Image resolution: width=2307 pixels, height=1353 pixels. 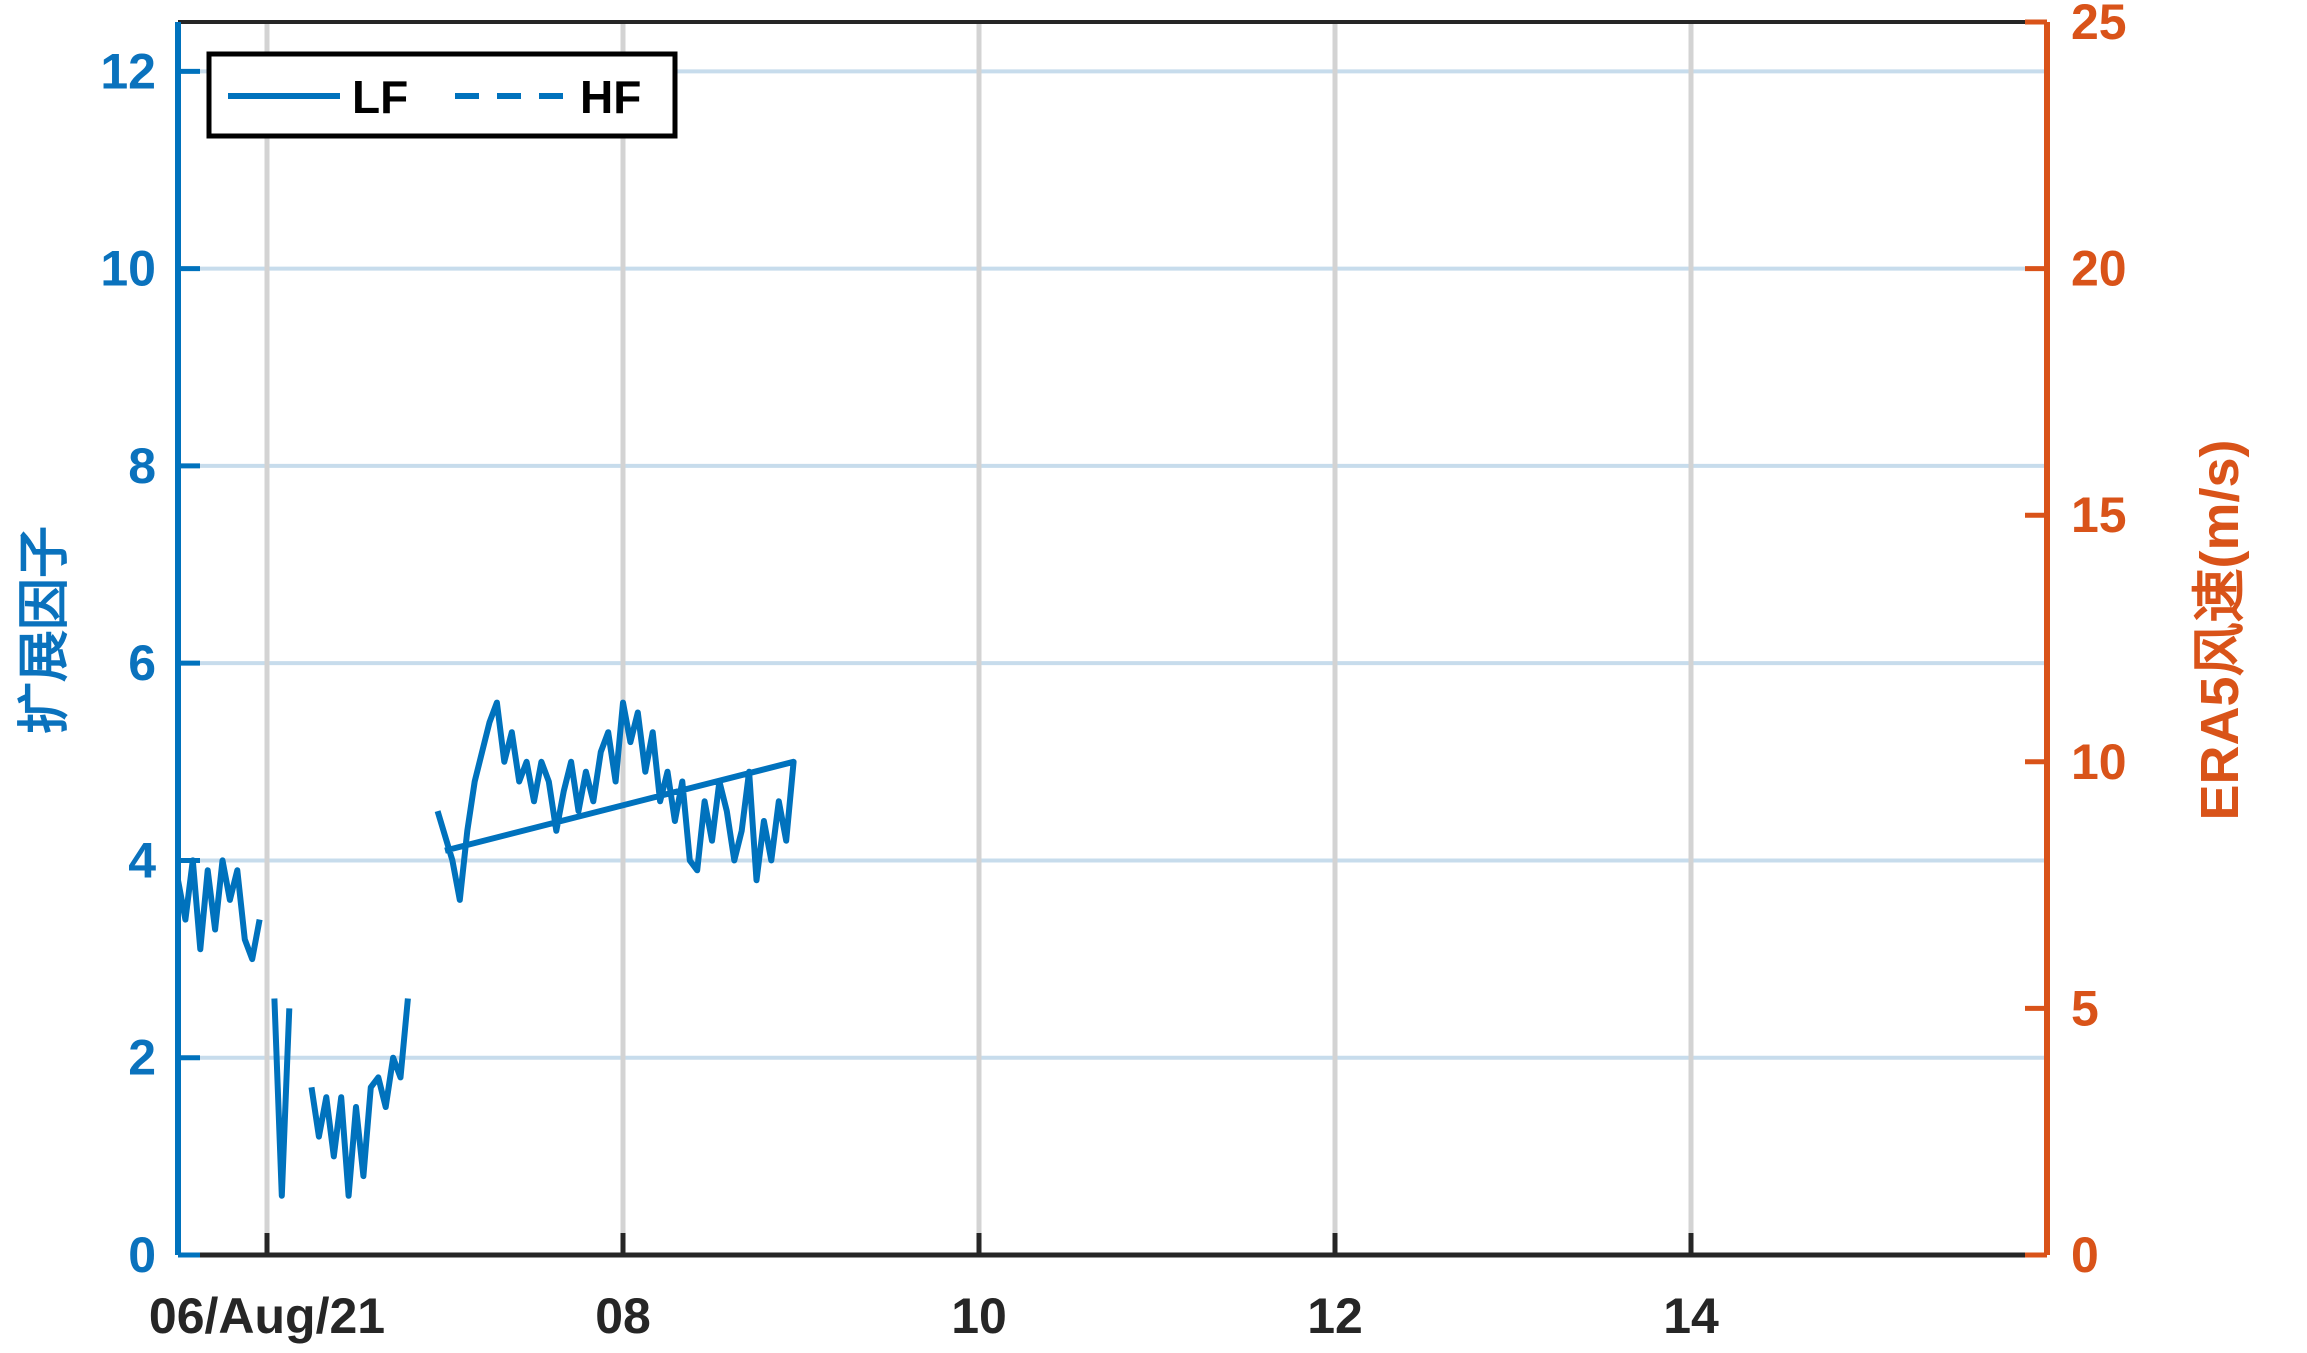 What do you see at coordinates (128, 269) in the screenshot?
I see `y-left-tick-label-5: 10` at bounding box center [128, 269].